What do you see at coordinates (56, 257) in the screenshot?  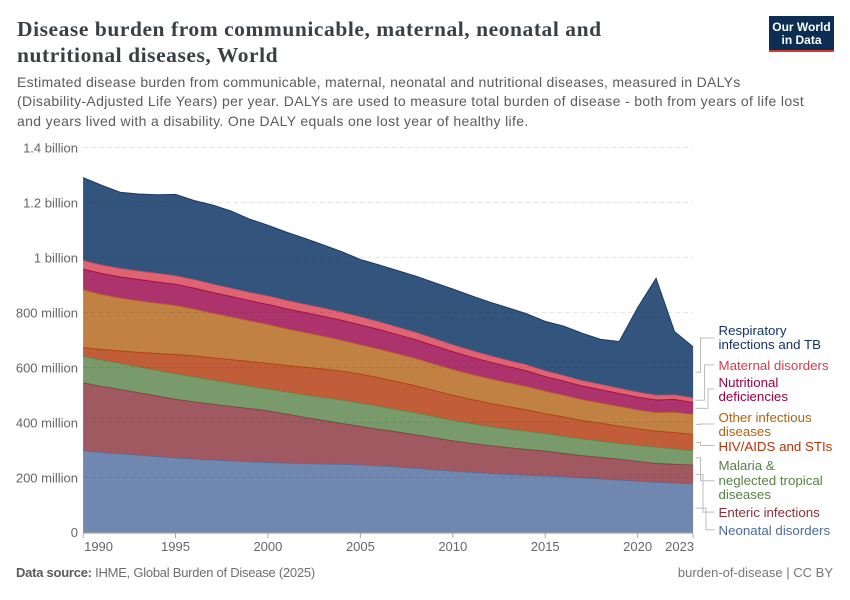 I see `svg-text: 1 billion` at bounding box center [56, 257].